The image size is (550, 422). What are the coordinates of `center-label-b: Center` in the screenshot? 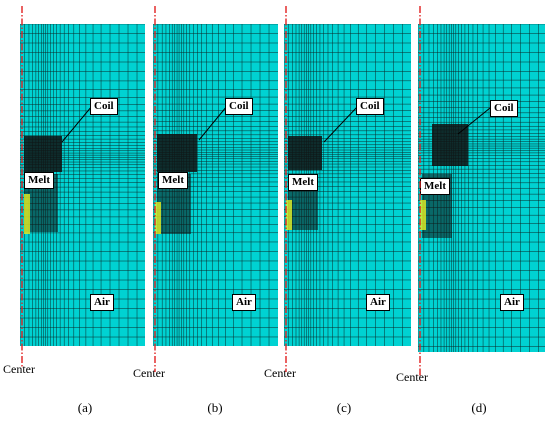 It's located at (149, 373).